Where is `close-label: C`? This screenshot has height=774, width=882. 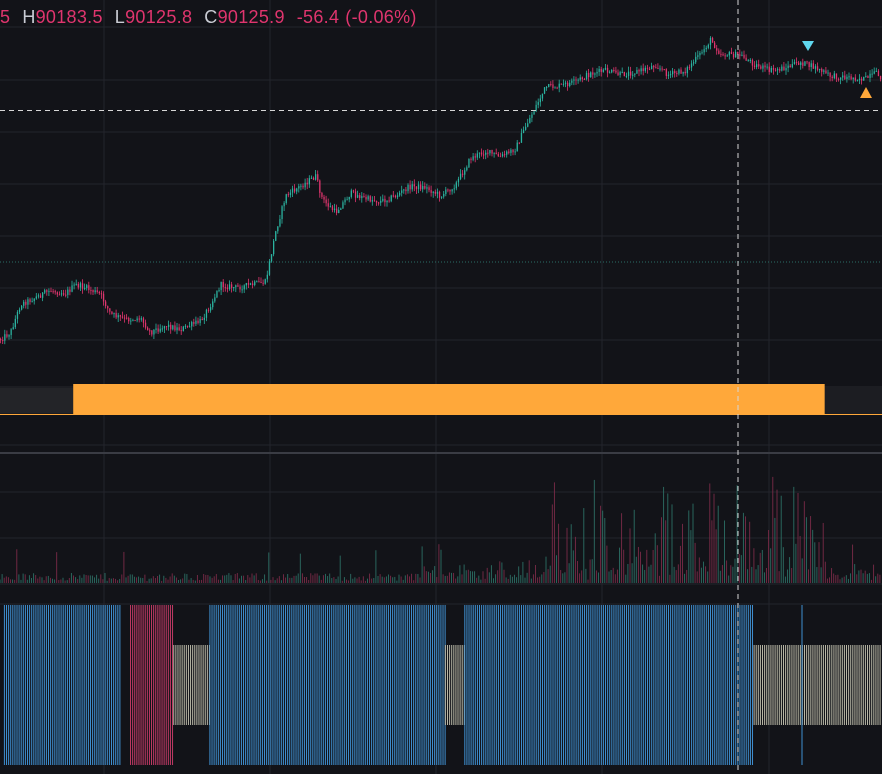 close-label: C is located at coordinates (211, 17).